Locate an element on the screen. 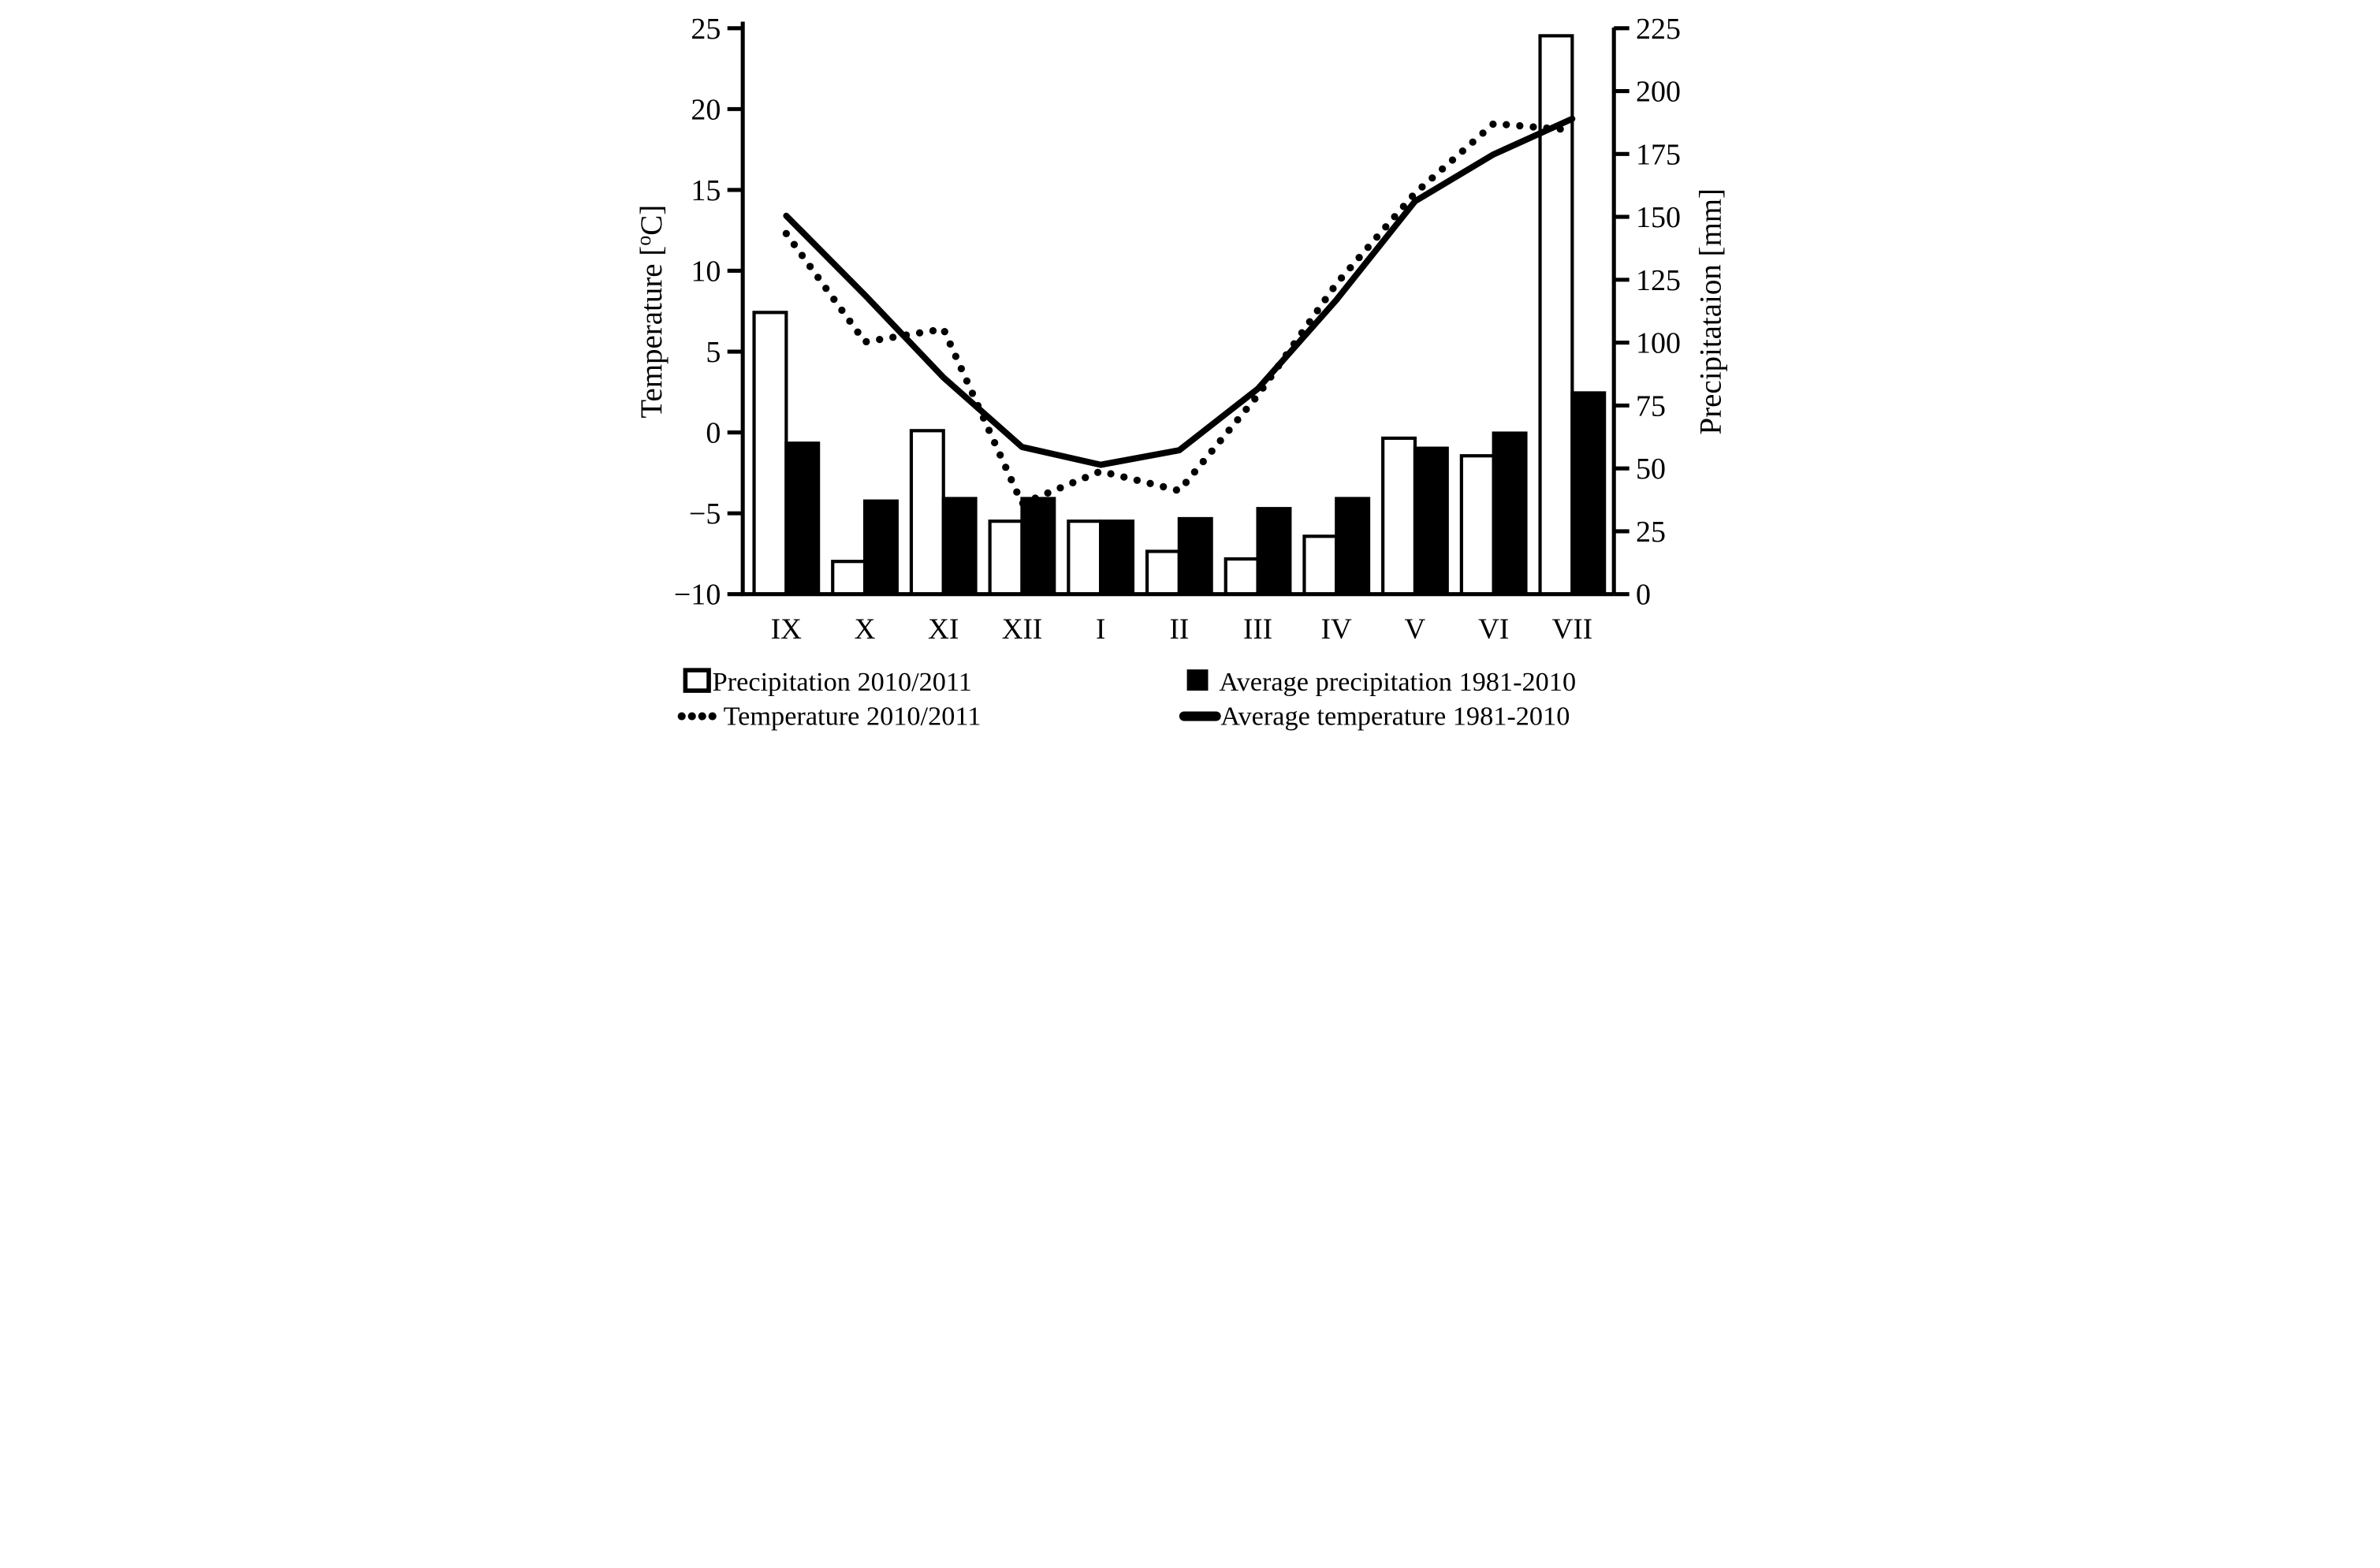 This screenshot has height=1568, width=2380. bars-layer is located at coordinates (1178, 315).